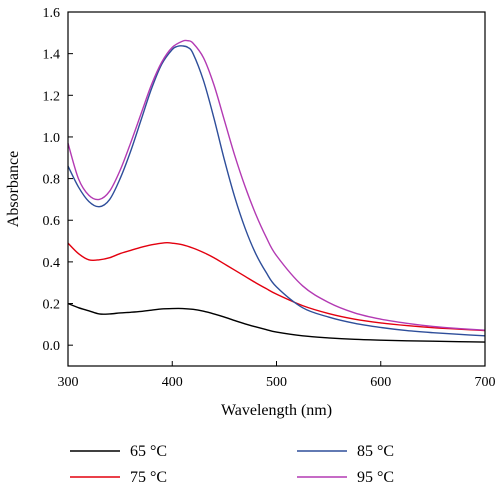  Describe the element at coordinates (52, 55) in the screenshot. I see `y-tick-label: 1.4` at that location.